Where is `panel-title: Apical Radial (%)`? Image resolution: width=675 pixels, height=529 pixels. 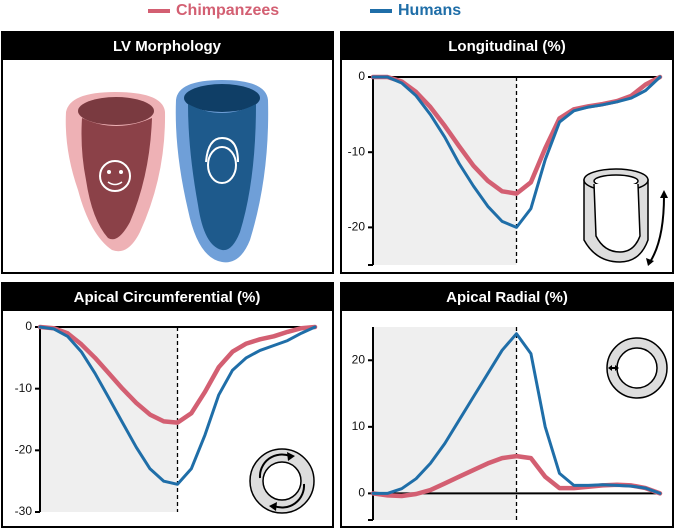 panel-title: Apical Radial (%) is located at coordinates (507, 297).